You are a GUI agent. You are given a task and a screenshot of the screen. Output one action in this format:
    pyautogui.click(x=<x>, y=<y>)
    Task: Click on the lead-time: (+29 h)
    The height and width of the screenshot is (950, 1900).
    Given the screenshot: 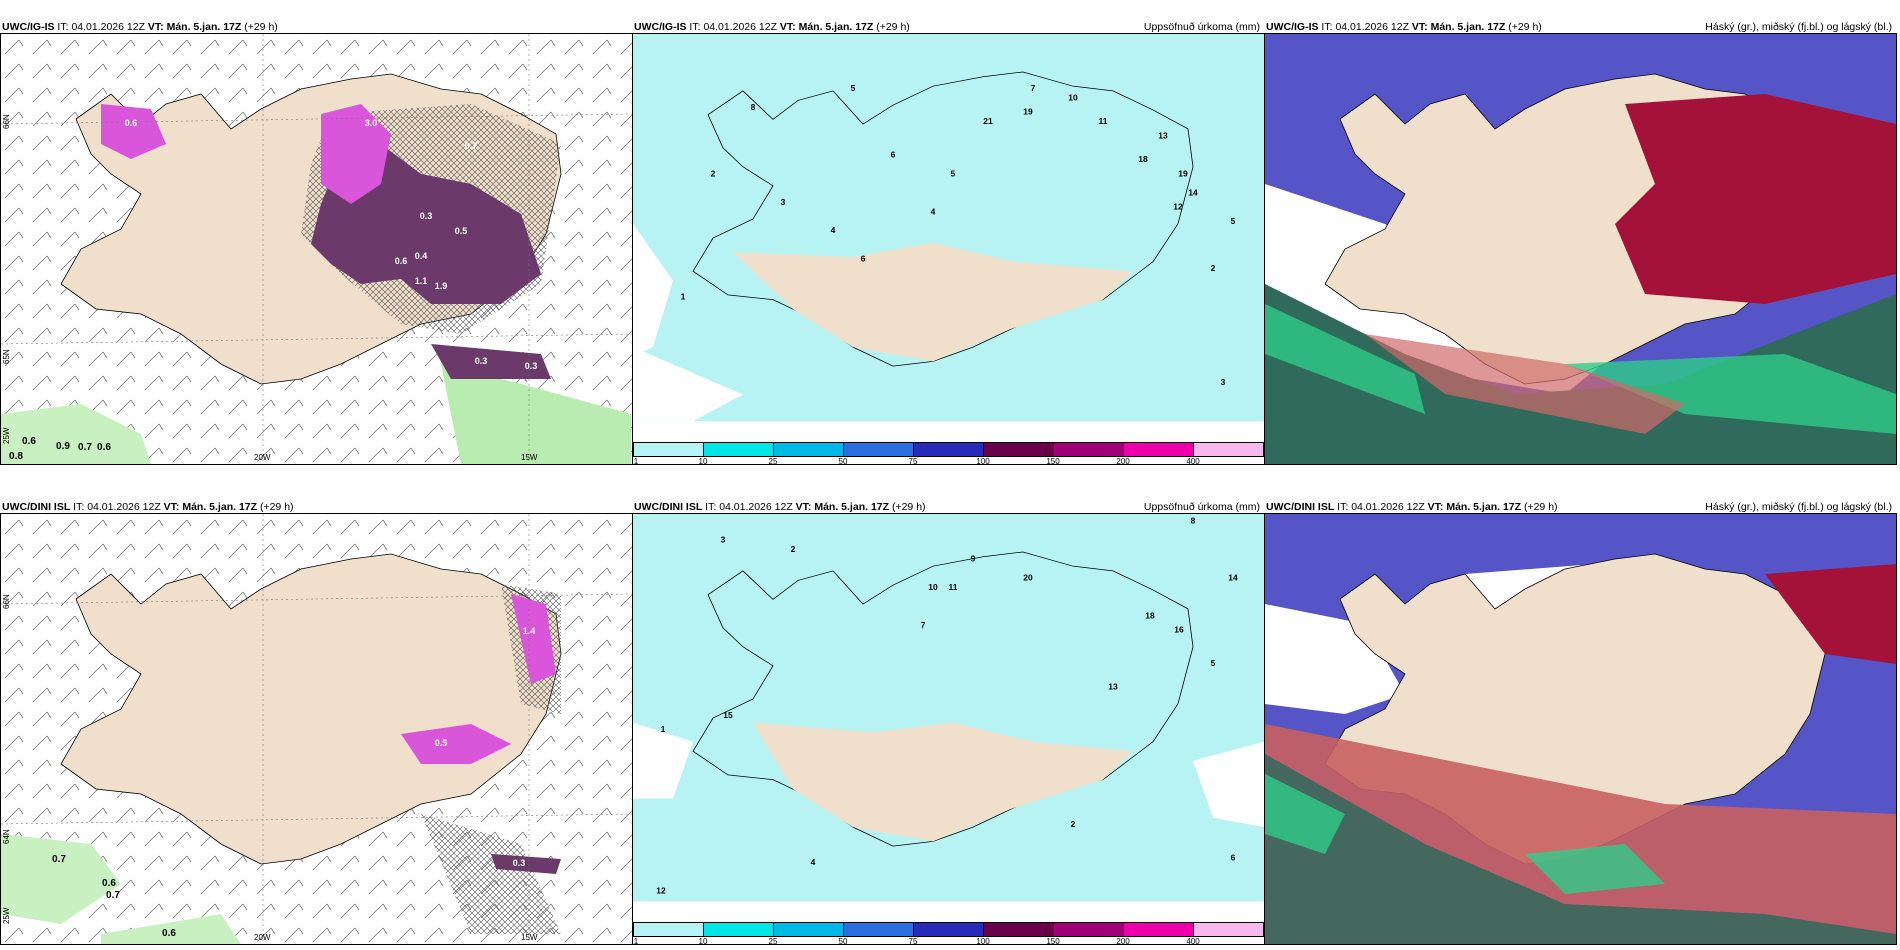 What is the action you would take?
    pyautogui.click(x=1525, y=27)
    